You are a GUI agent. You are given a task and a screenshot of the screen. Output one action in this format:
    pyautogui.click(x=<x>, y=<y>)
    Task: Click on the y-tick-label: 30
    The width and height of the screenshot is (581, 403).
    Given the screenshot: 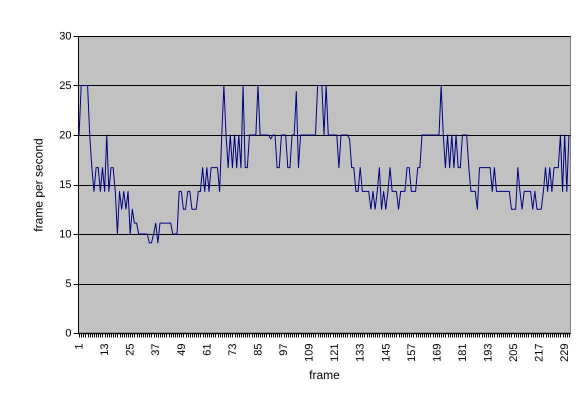 What is the action you would take?
    pyautogui.click(x=65, y=36)
    